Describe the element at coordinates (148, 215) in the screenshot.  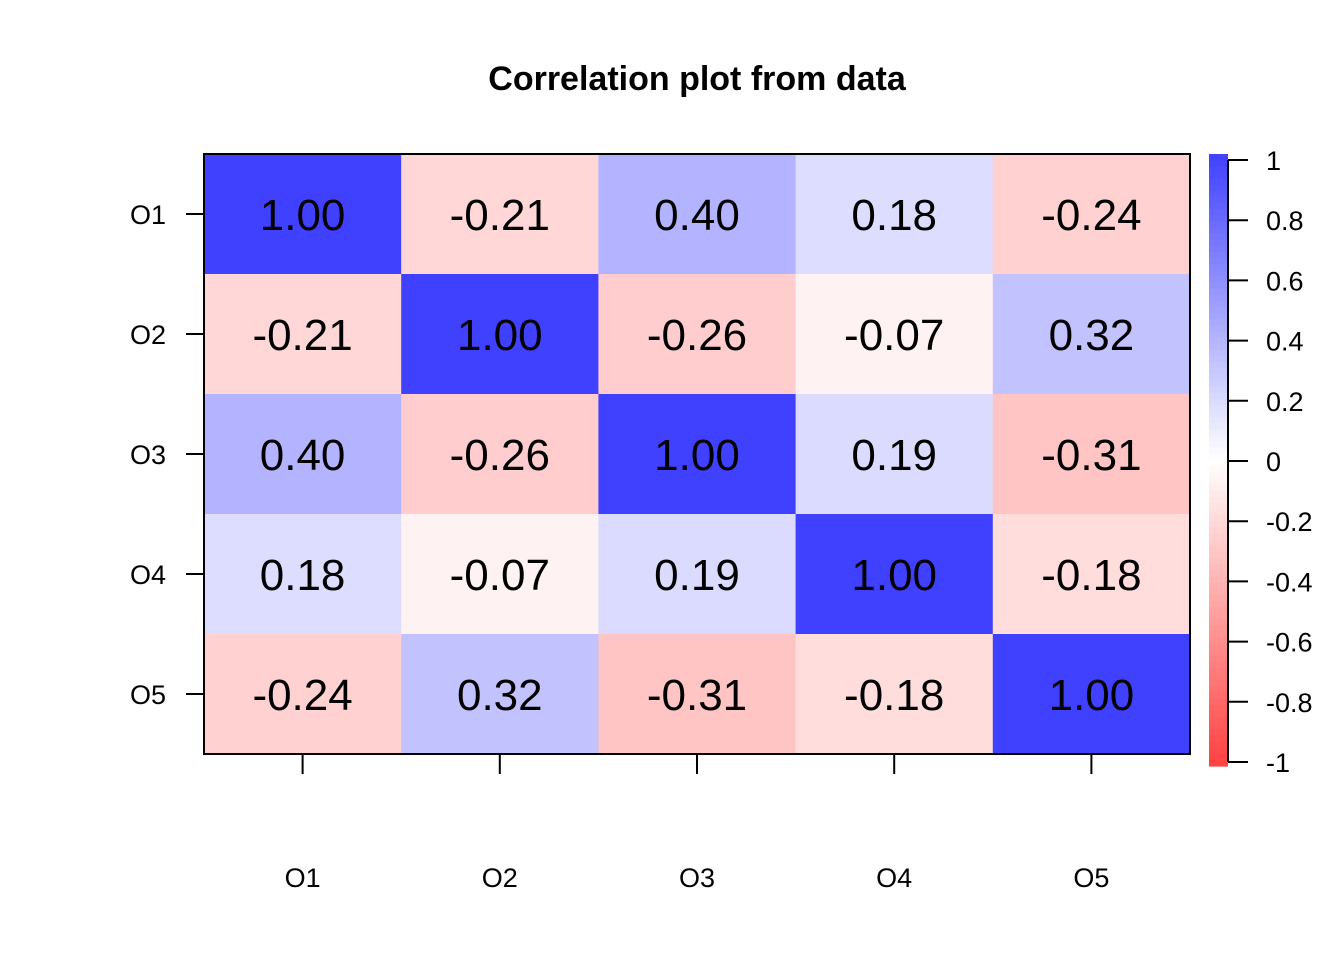
I see `y-tick-label: O1` at that location.